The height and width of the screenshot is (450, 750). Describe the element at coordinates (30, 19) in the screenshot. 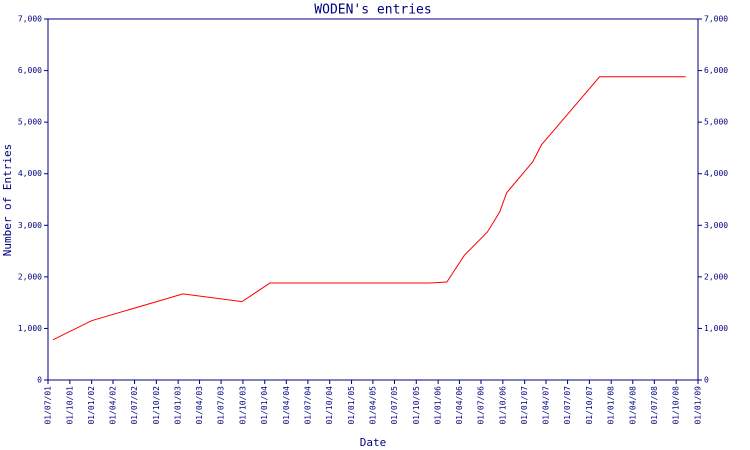

I see `y-tick-label: 7,000` at that location.